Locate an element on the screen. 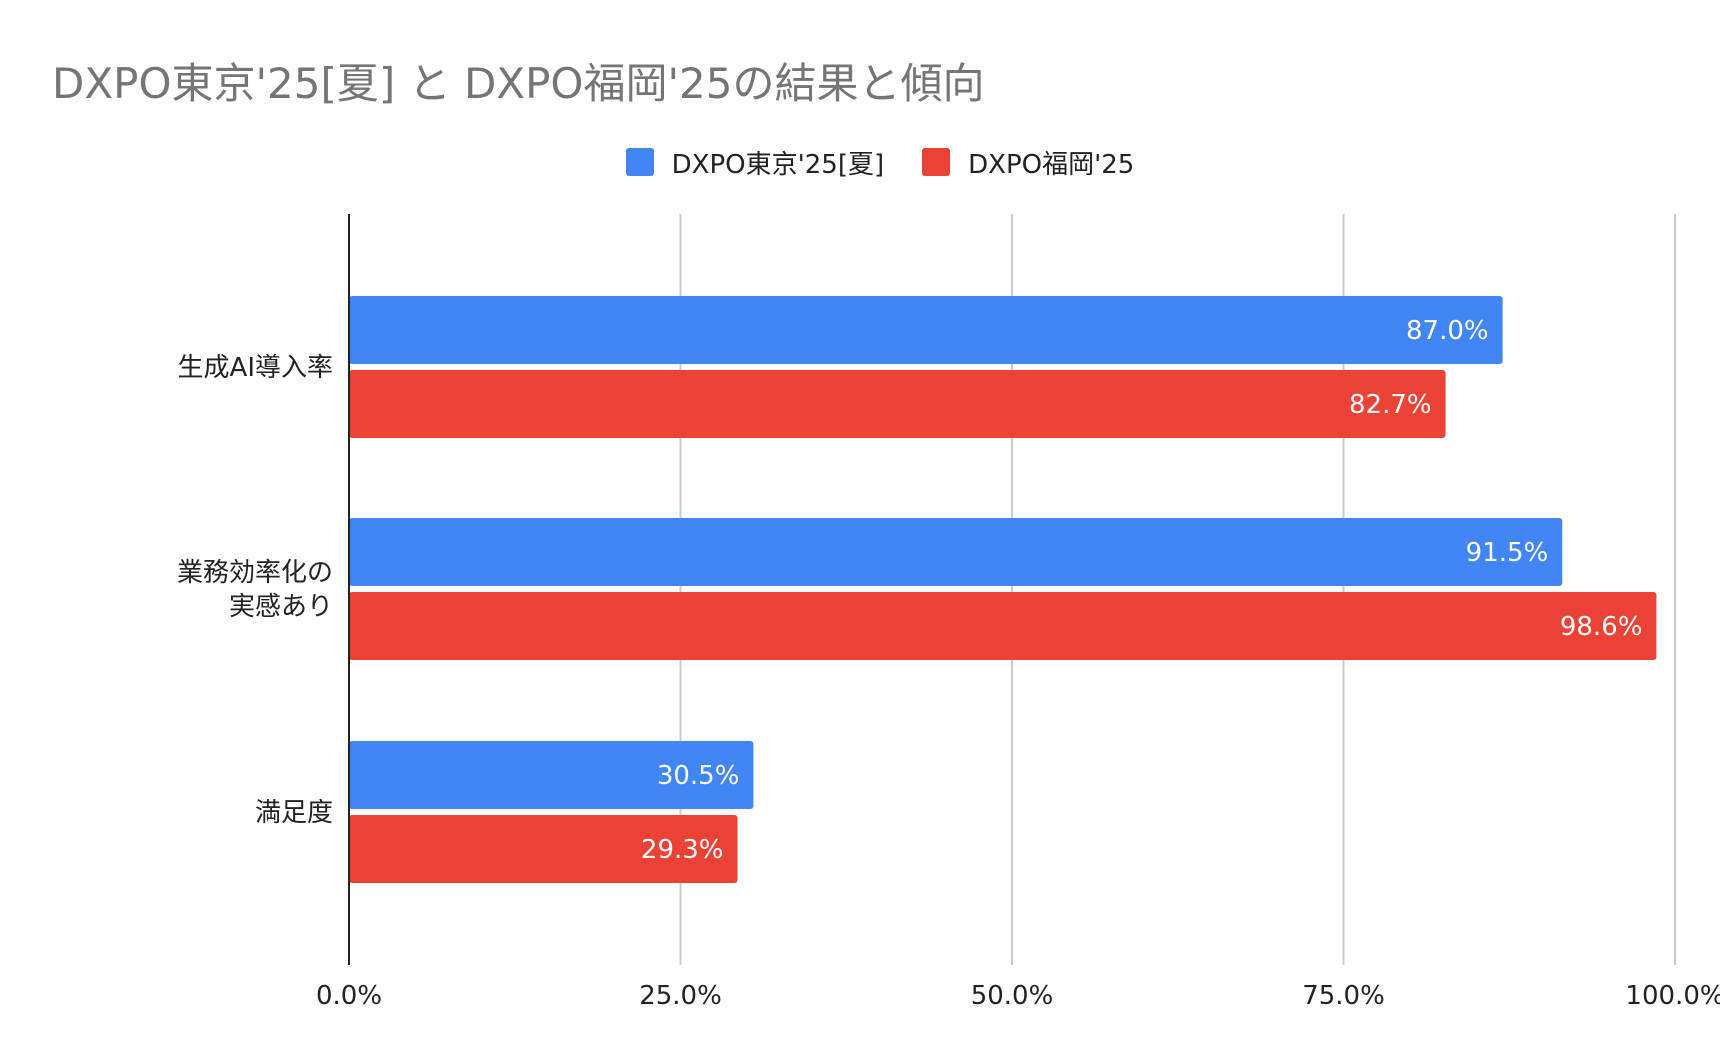 The height and width of the screenshot is (1059, 1720). data-label-series-2-category-2: 98.6% is located at coordinates (1601, 627).